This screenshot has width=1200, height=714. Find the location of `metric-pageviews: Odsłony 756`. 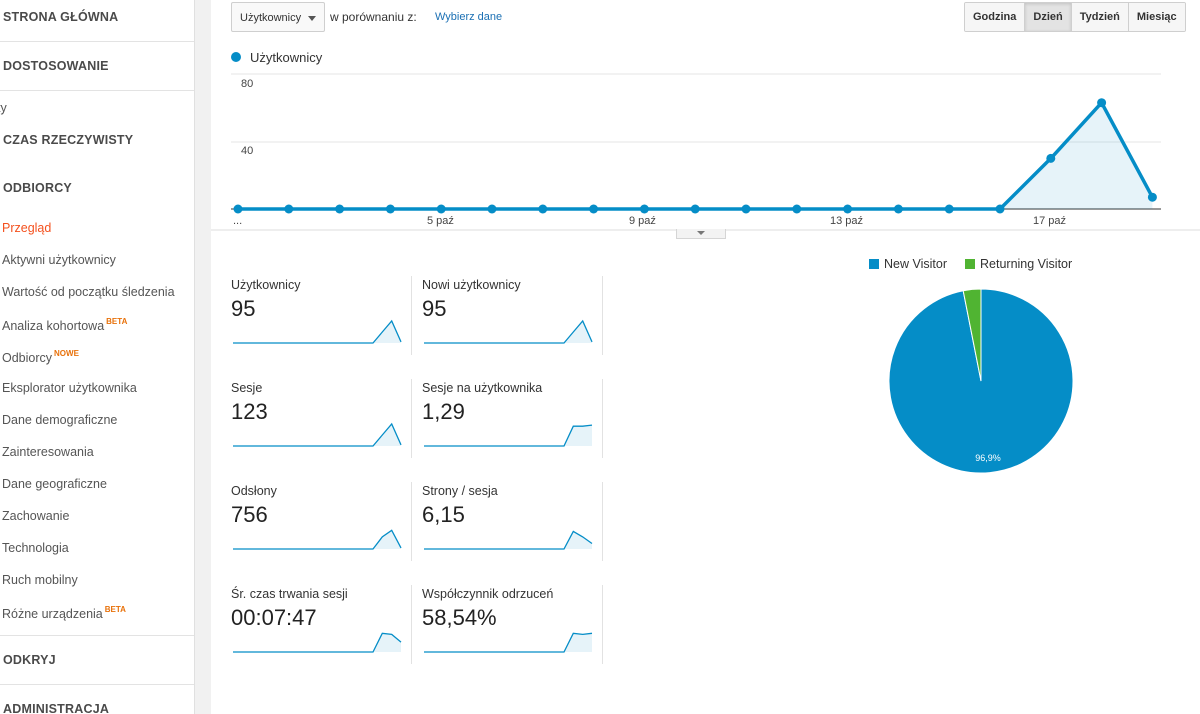

metric-pageviews: Odsłony 756 is located at coordinates (321, 523).